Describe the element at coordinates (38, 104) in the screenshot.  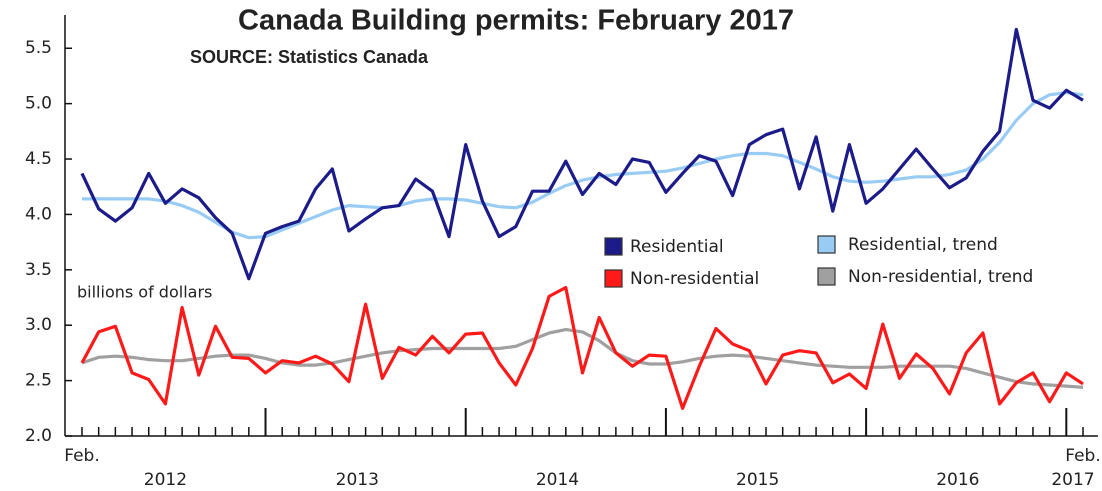
I see `y-tick-label: 5.0` at that location.